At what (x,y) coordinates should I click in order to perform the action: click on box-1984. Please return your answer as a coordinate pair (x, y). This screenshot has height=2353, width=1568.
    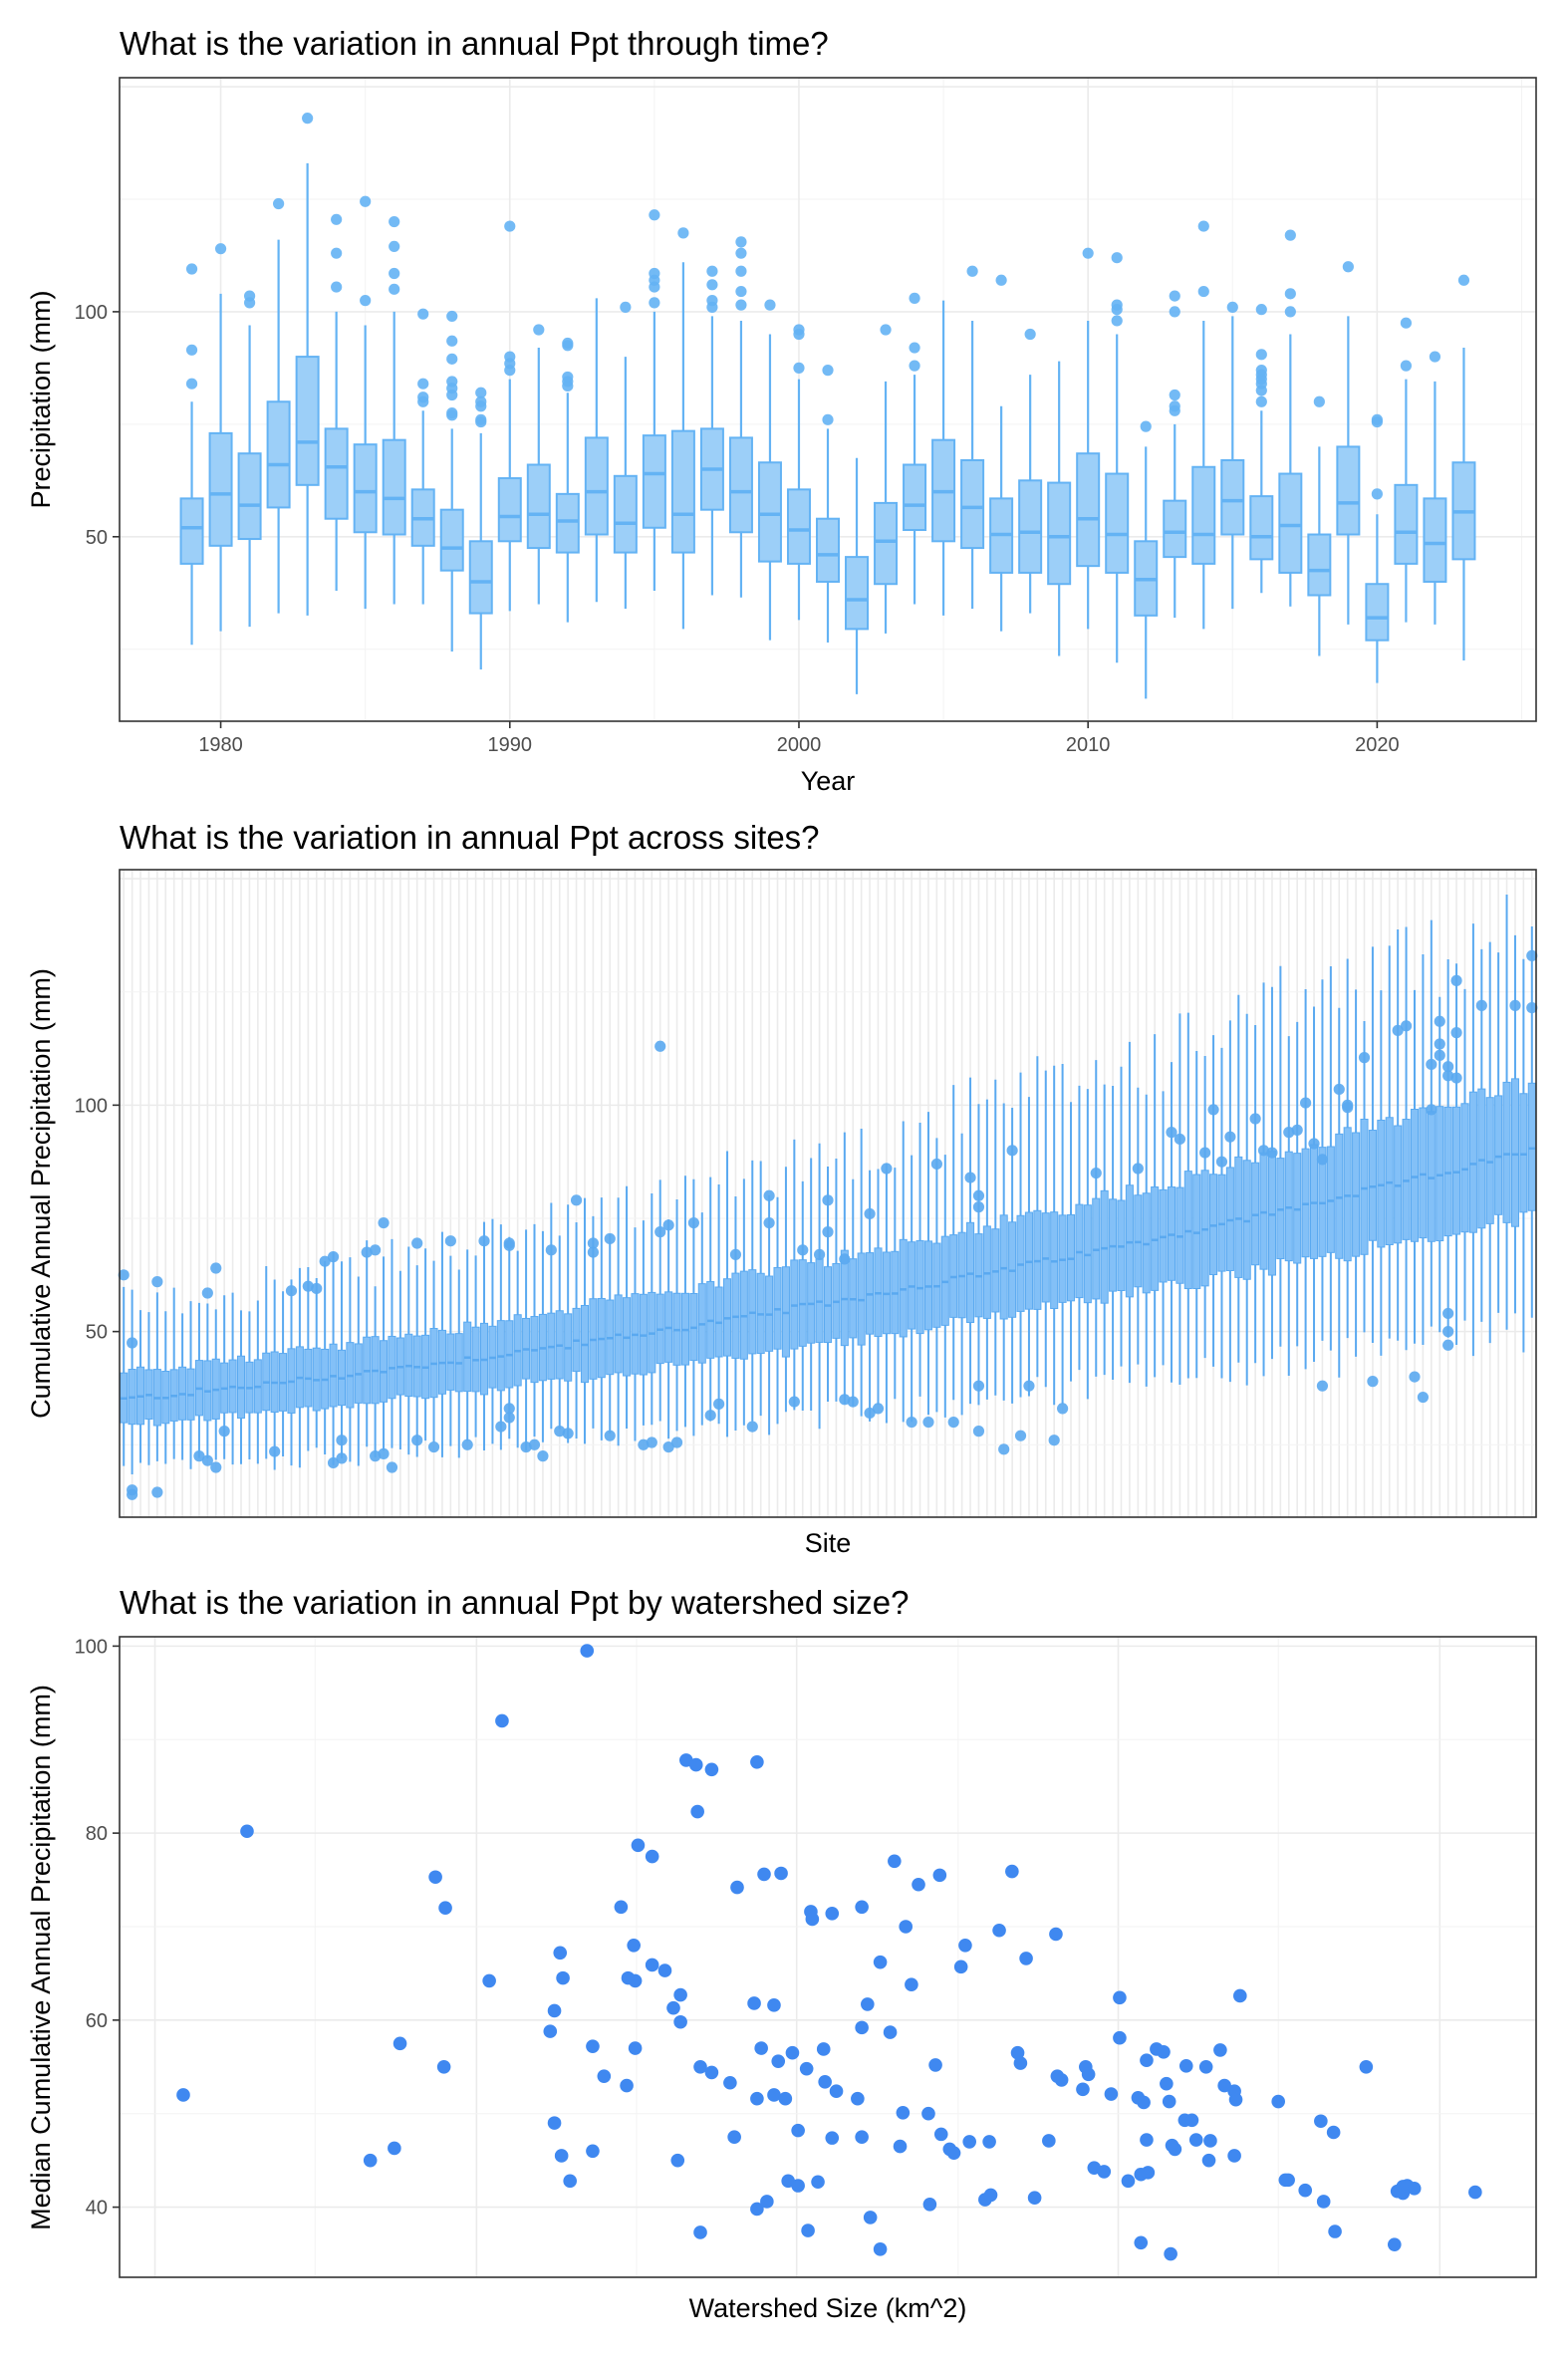
    Looking at the image, I should click on (336, 402).